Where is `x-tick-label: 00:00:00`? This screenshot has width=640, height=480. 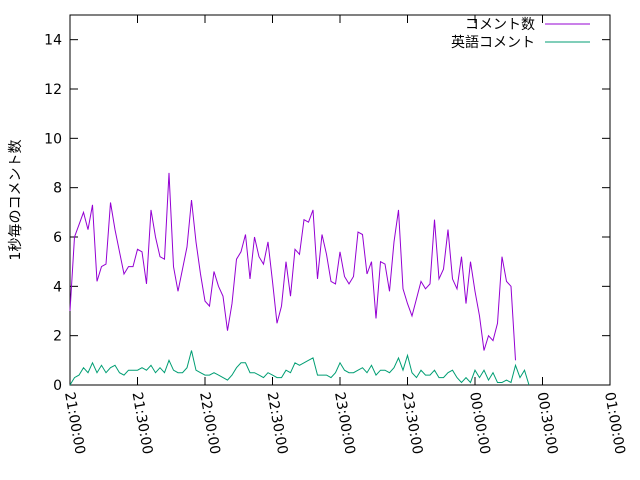
x-tick-label: 00:00:00 is located at coordinates (479, 423).